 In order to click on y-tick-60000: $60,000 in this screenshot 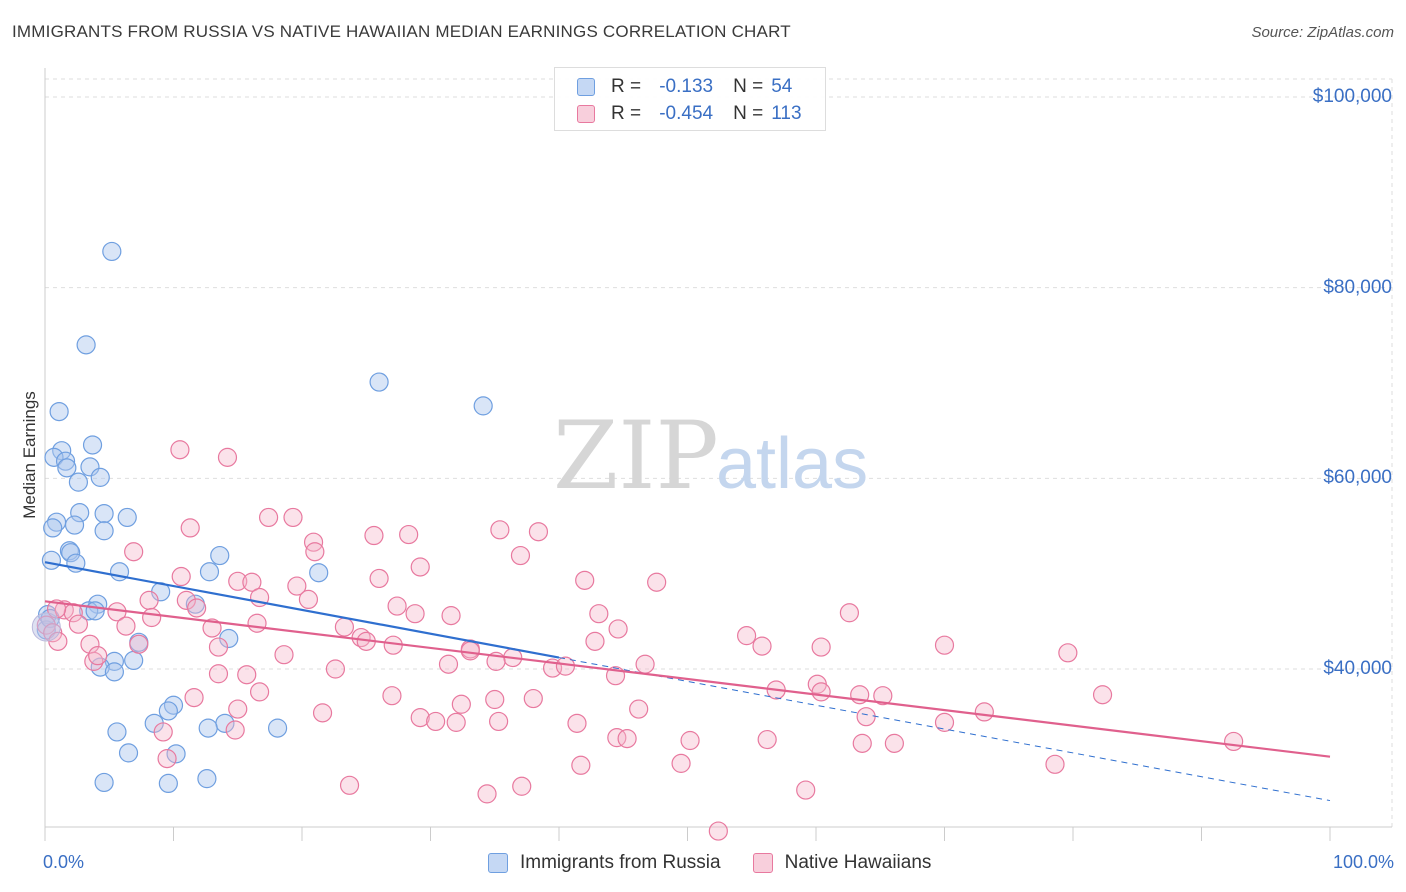, I will do `click(1357, 477)`.